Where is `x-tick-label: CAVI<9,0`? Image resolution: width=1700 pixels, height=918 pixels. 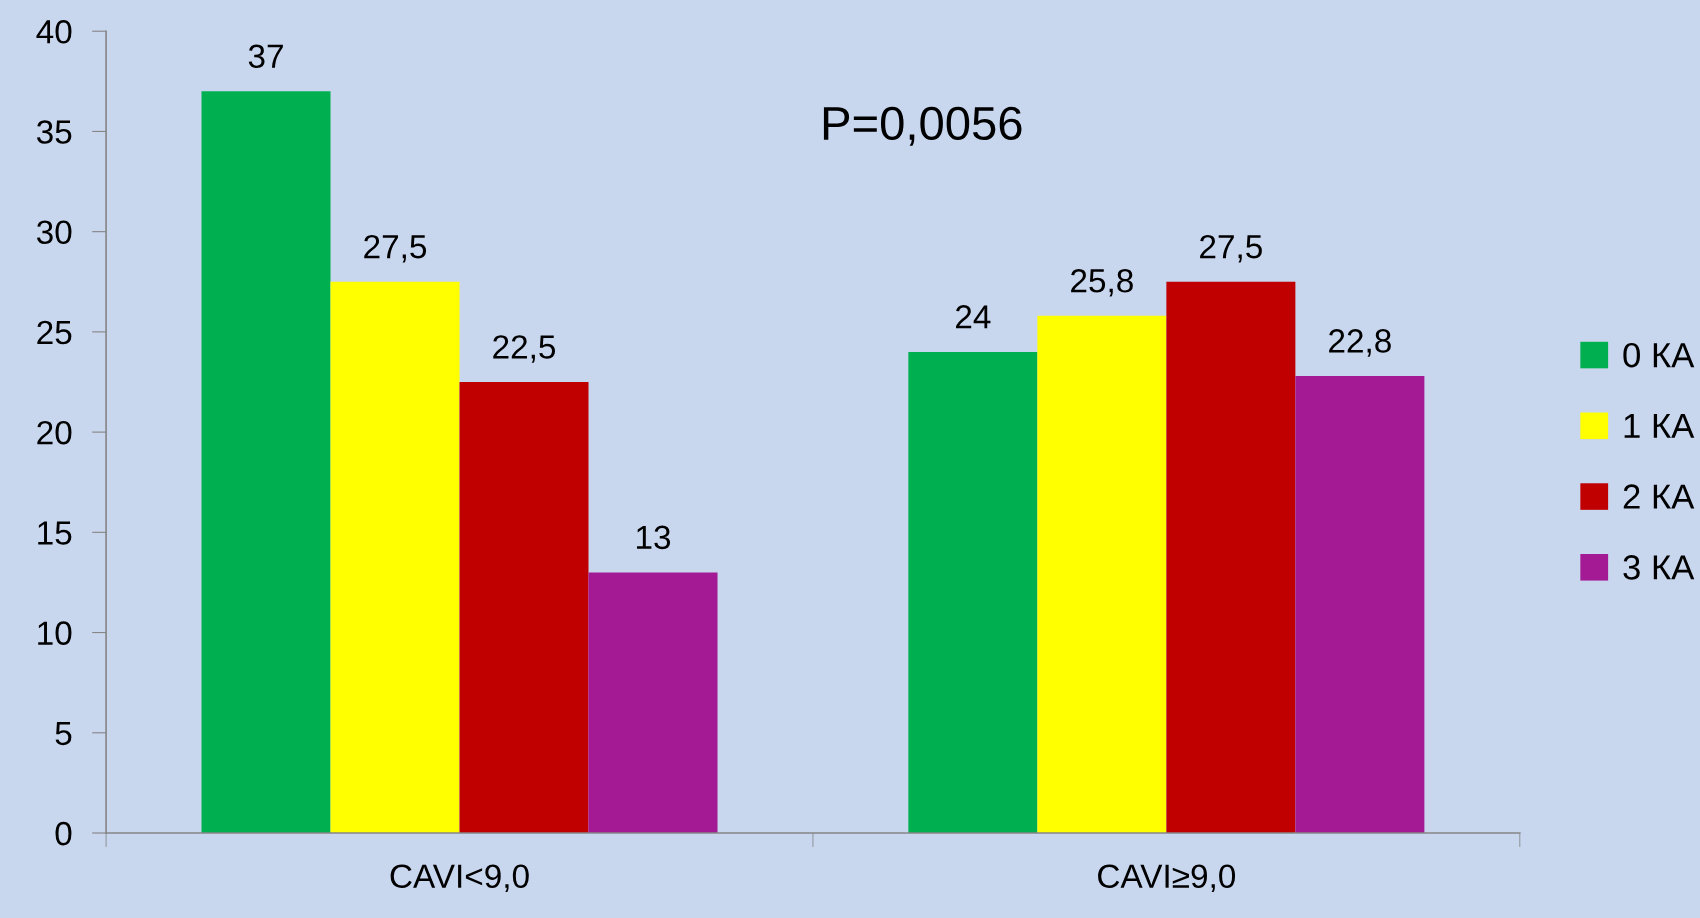 x-tick-label: CAVI<9,0 is located at coordinates (459, 878).